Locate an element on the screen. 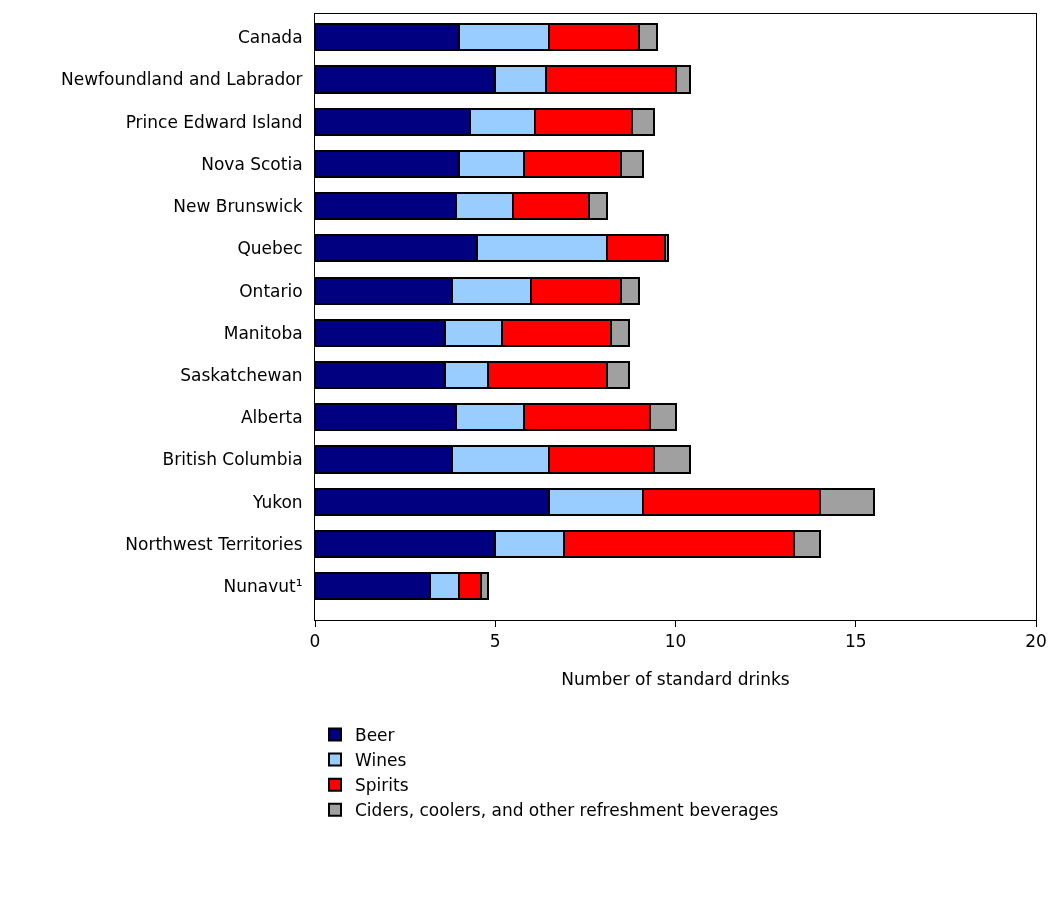 The height and width of the screenshot is (897, 1059). y-tick-label: Nova Scotia is located at coordinates (252, 163).